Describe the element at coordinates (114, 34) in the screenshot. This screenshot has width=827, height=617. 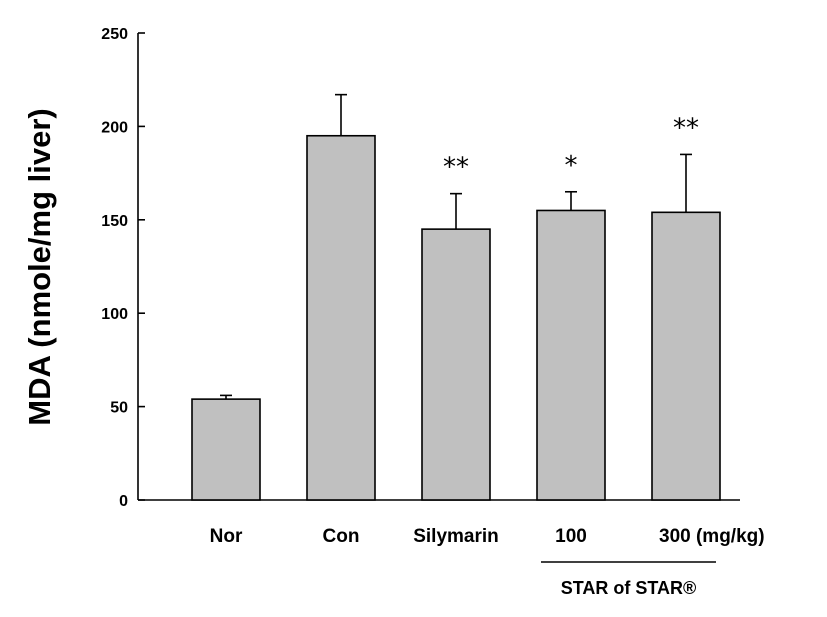
I see `y-tick-label: 250` at that location.